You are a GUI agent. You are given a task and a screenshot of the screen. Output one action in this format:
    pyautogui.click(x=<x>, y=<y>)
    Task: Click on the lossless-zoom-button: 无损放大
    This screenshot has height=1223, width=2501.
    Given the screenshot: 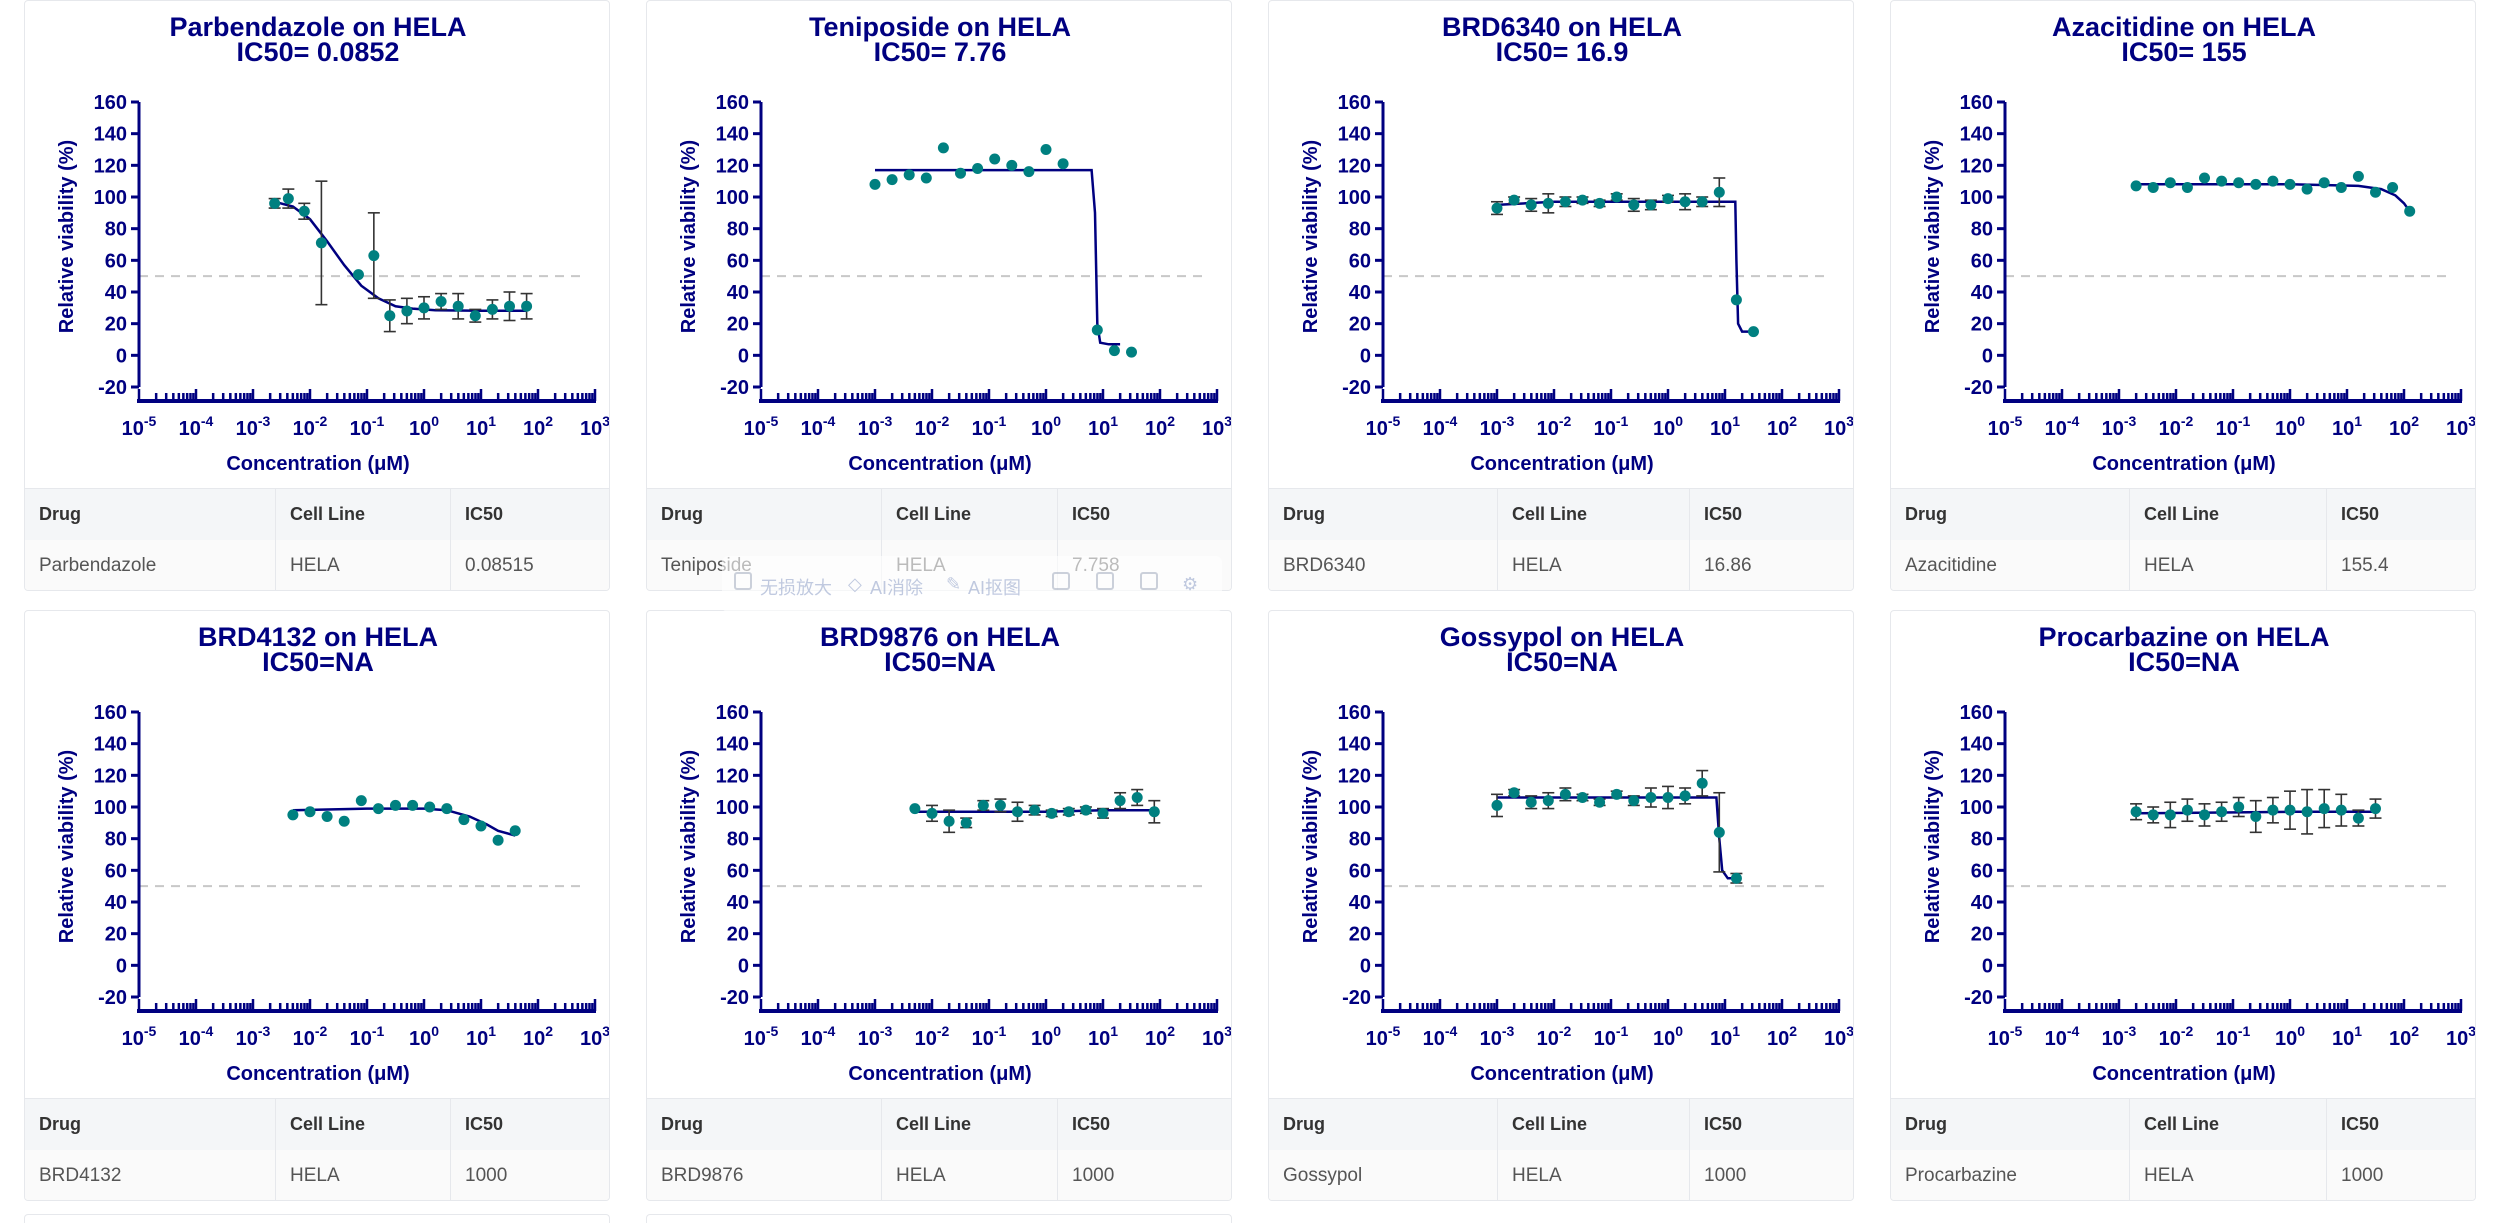 What is the action you would take?
    pyautogui.click(x=796, y=588)
    